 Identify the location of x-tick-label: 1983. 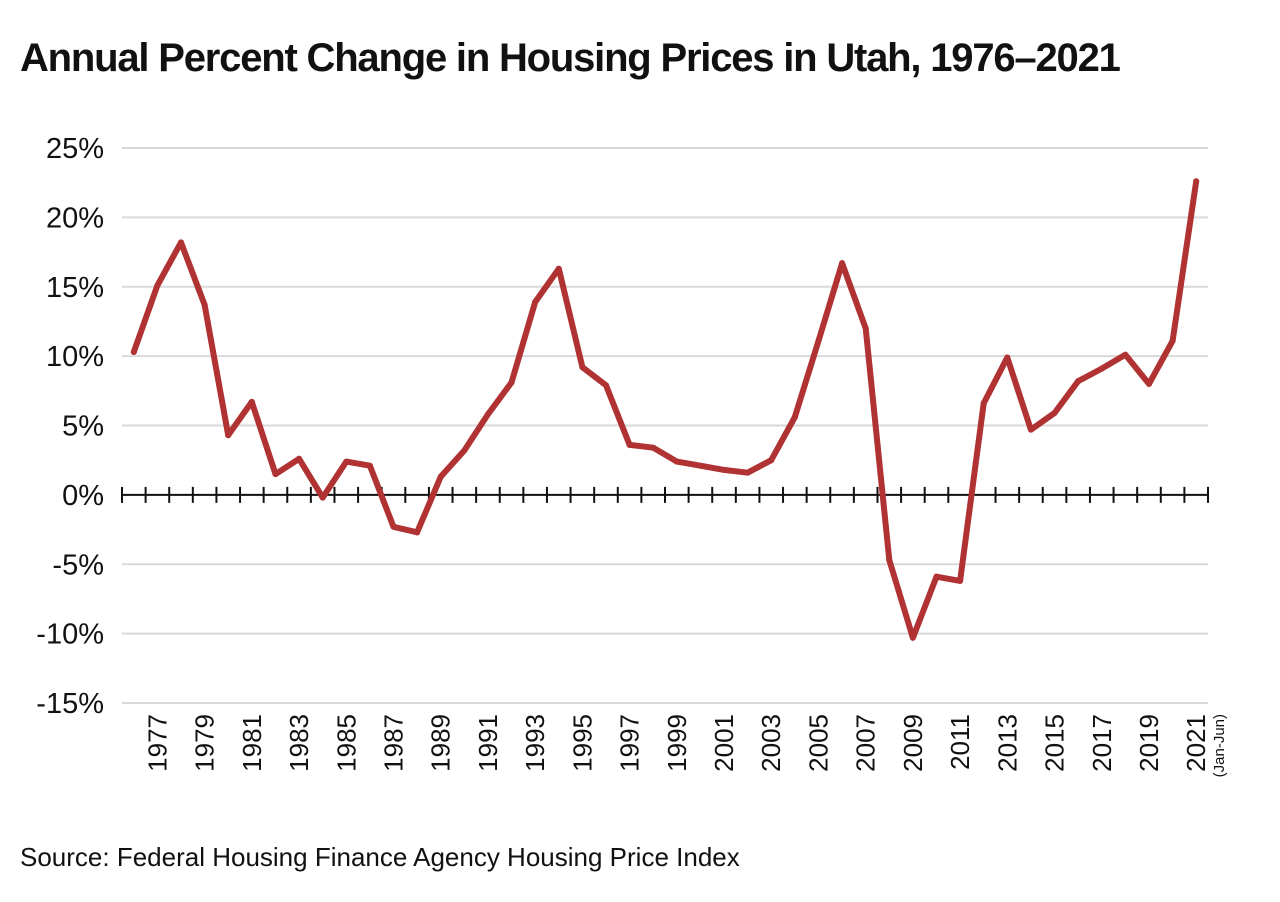
(299, 743).